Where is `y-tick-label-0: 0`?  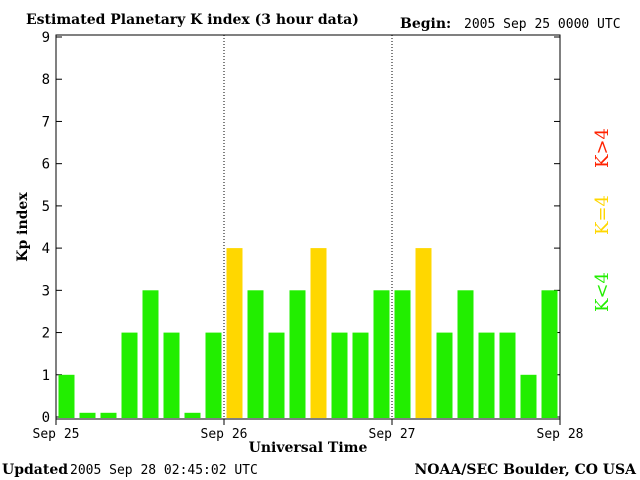 y-tick-label-0: 0 is located at coordinates (46, 418).